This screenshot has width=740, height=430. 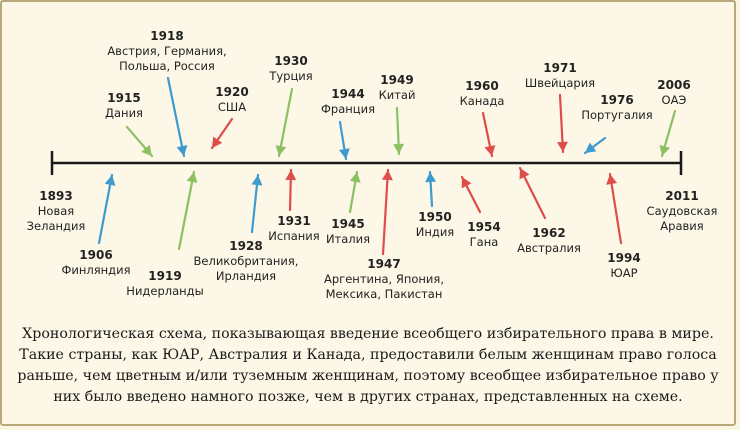 I want to click on arrow-1945-head, so click(x=355, y=177).